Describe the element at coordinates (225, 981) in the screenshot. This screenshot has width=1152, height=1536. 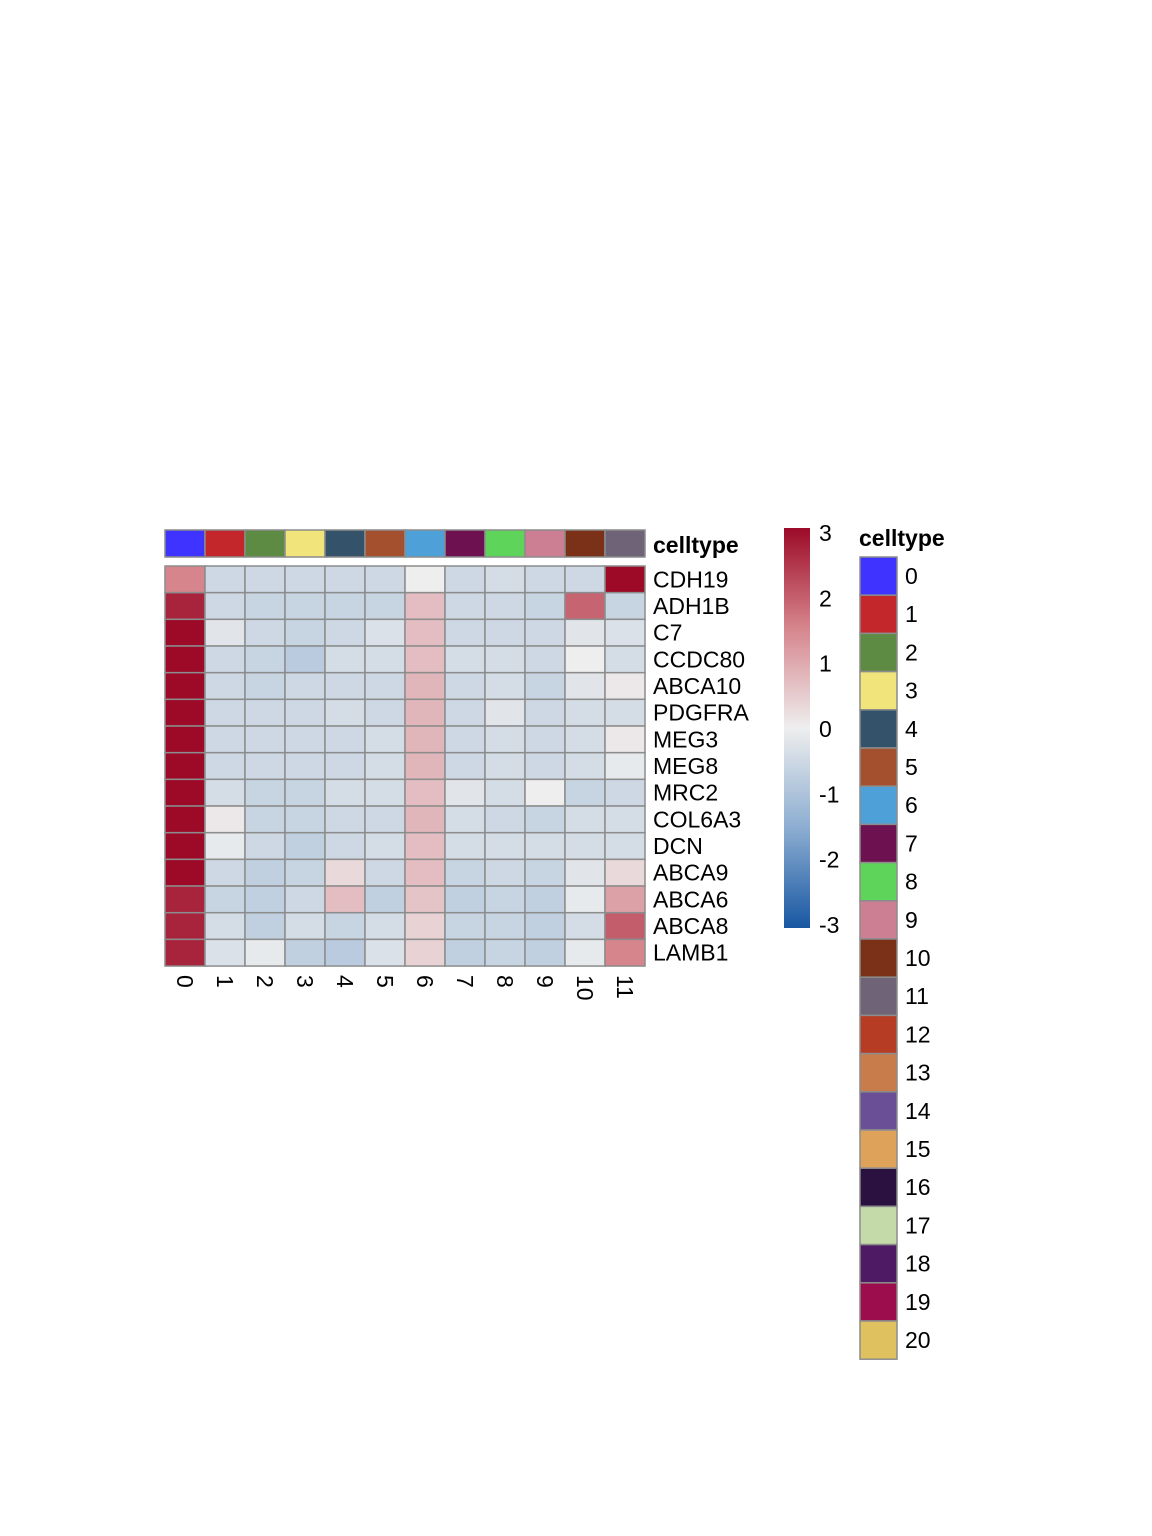
I see `column-label: 1` at that location.